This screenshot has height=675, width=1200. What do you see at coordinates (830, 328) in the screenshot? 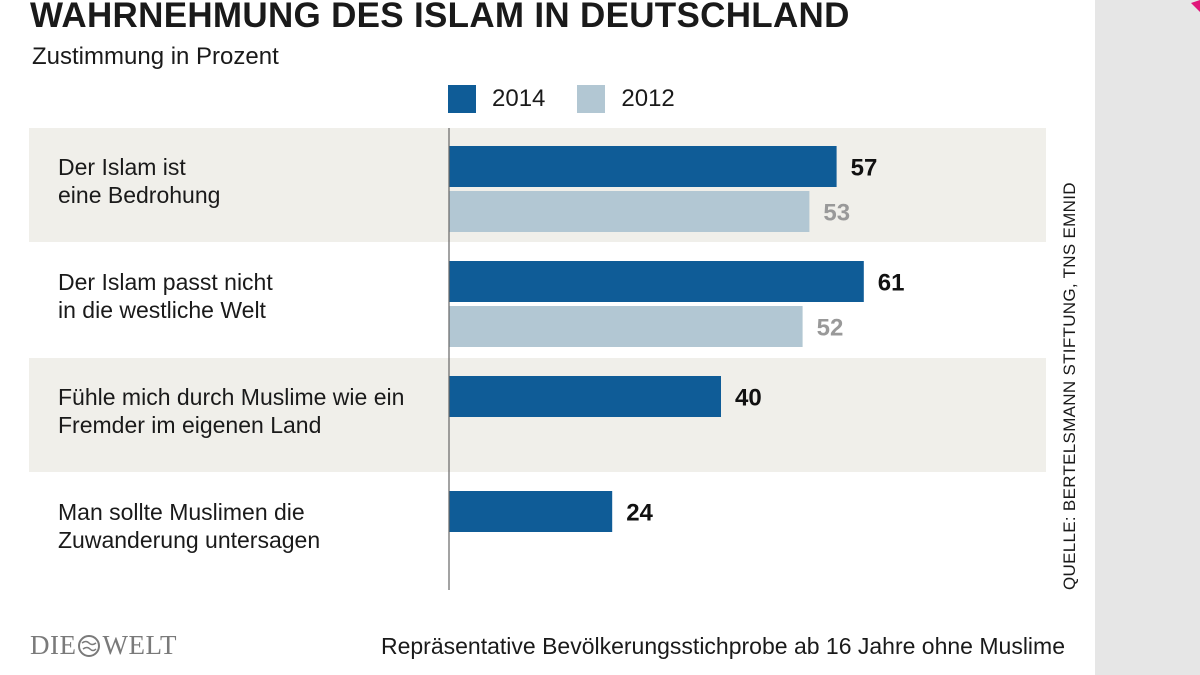
I see `value-label-2012: 52` at bounding box center [830, 328].